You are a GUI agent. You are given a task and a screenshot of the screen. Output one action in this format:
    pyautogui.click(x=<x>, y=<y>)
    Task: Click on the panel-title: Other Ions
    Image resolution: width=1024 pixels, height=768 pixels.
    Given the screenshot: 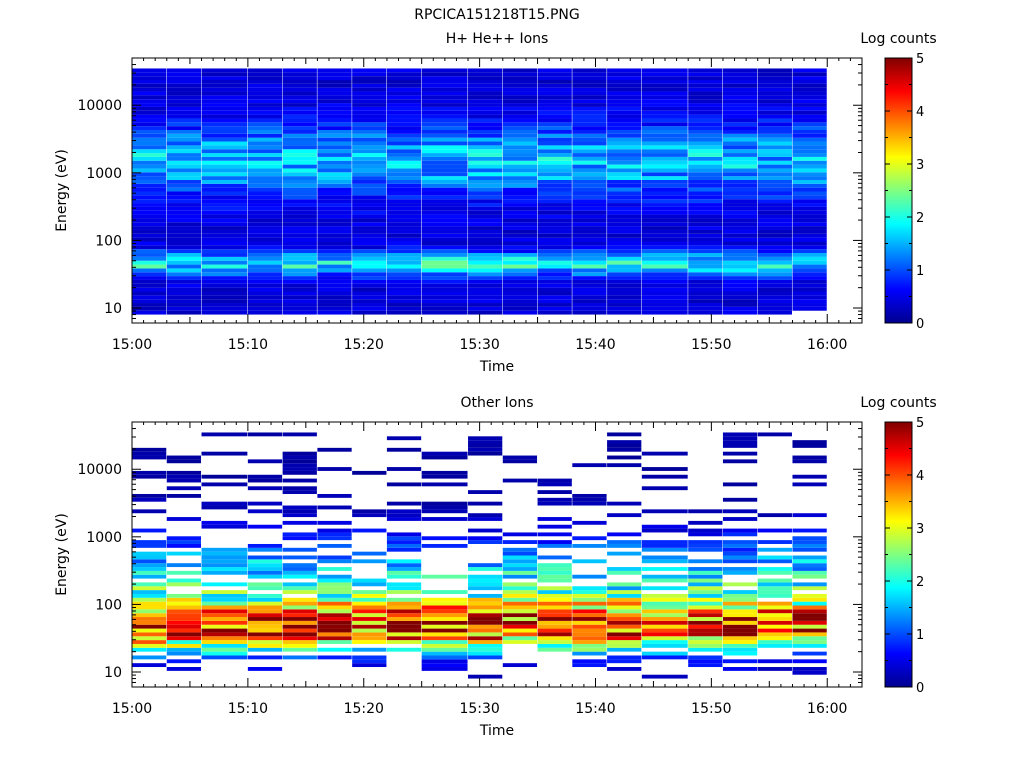 What is the action you would take?
    pyautogui.click(x=496, y=403)
    